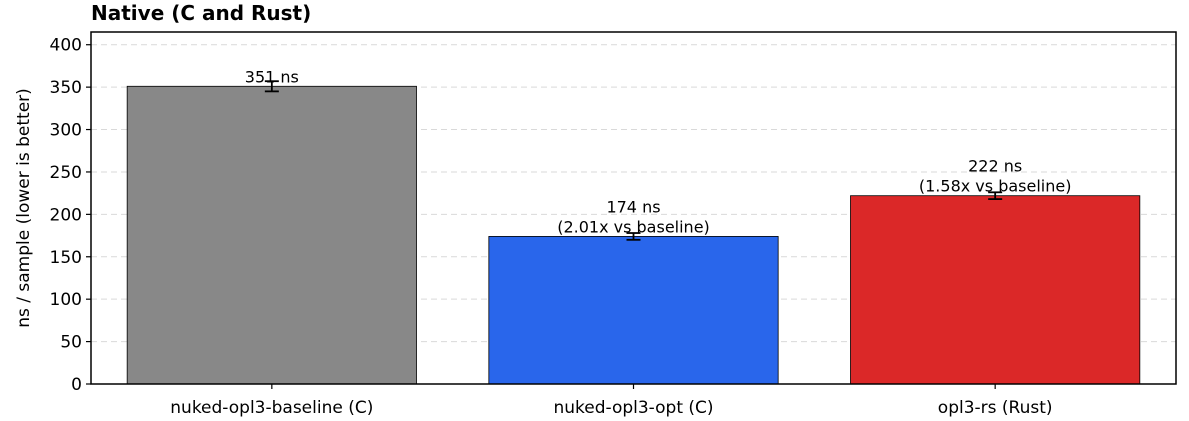 The height and width of the screenshot is (421, 1189). I want to click on y-tick-label: 300, so click(66, 131).